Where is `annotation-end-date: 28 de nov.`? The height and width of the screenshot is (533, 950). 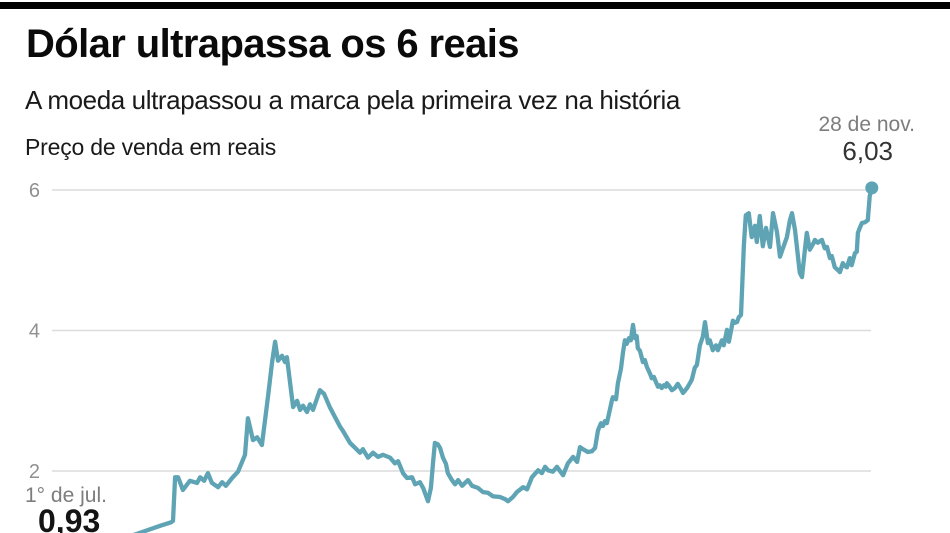 annotation-end-date: 28 de nov. is located at coordinates (866, 124).